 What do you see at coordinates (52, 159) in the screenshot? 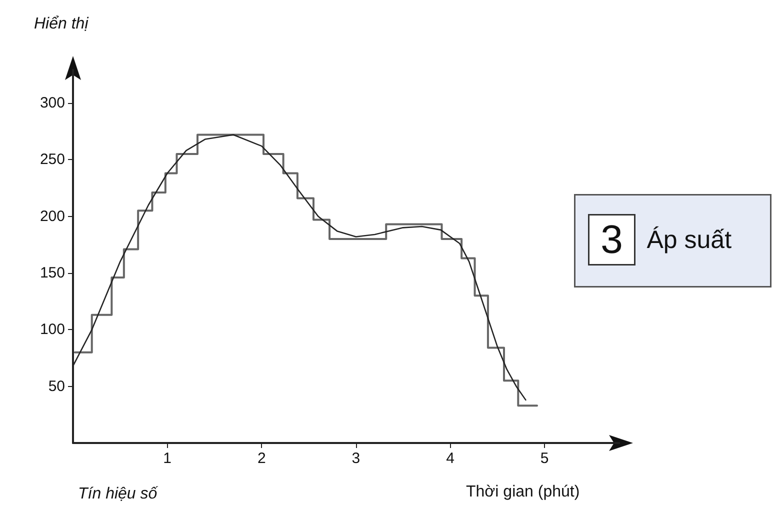
I see `y-tick-label: 250` at bounding box center [52, 159].